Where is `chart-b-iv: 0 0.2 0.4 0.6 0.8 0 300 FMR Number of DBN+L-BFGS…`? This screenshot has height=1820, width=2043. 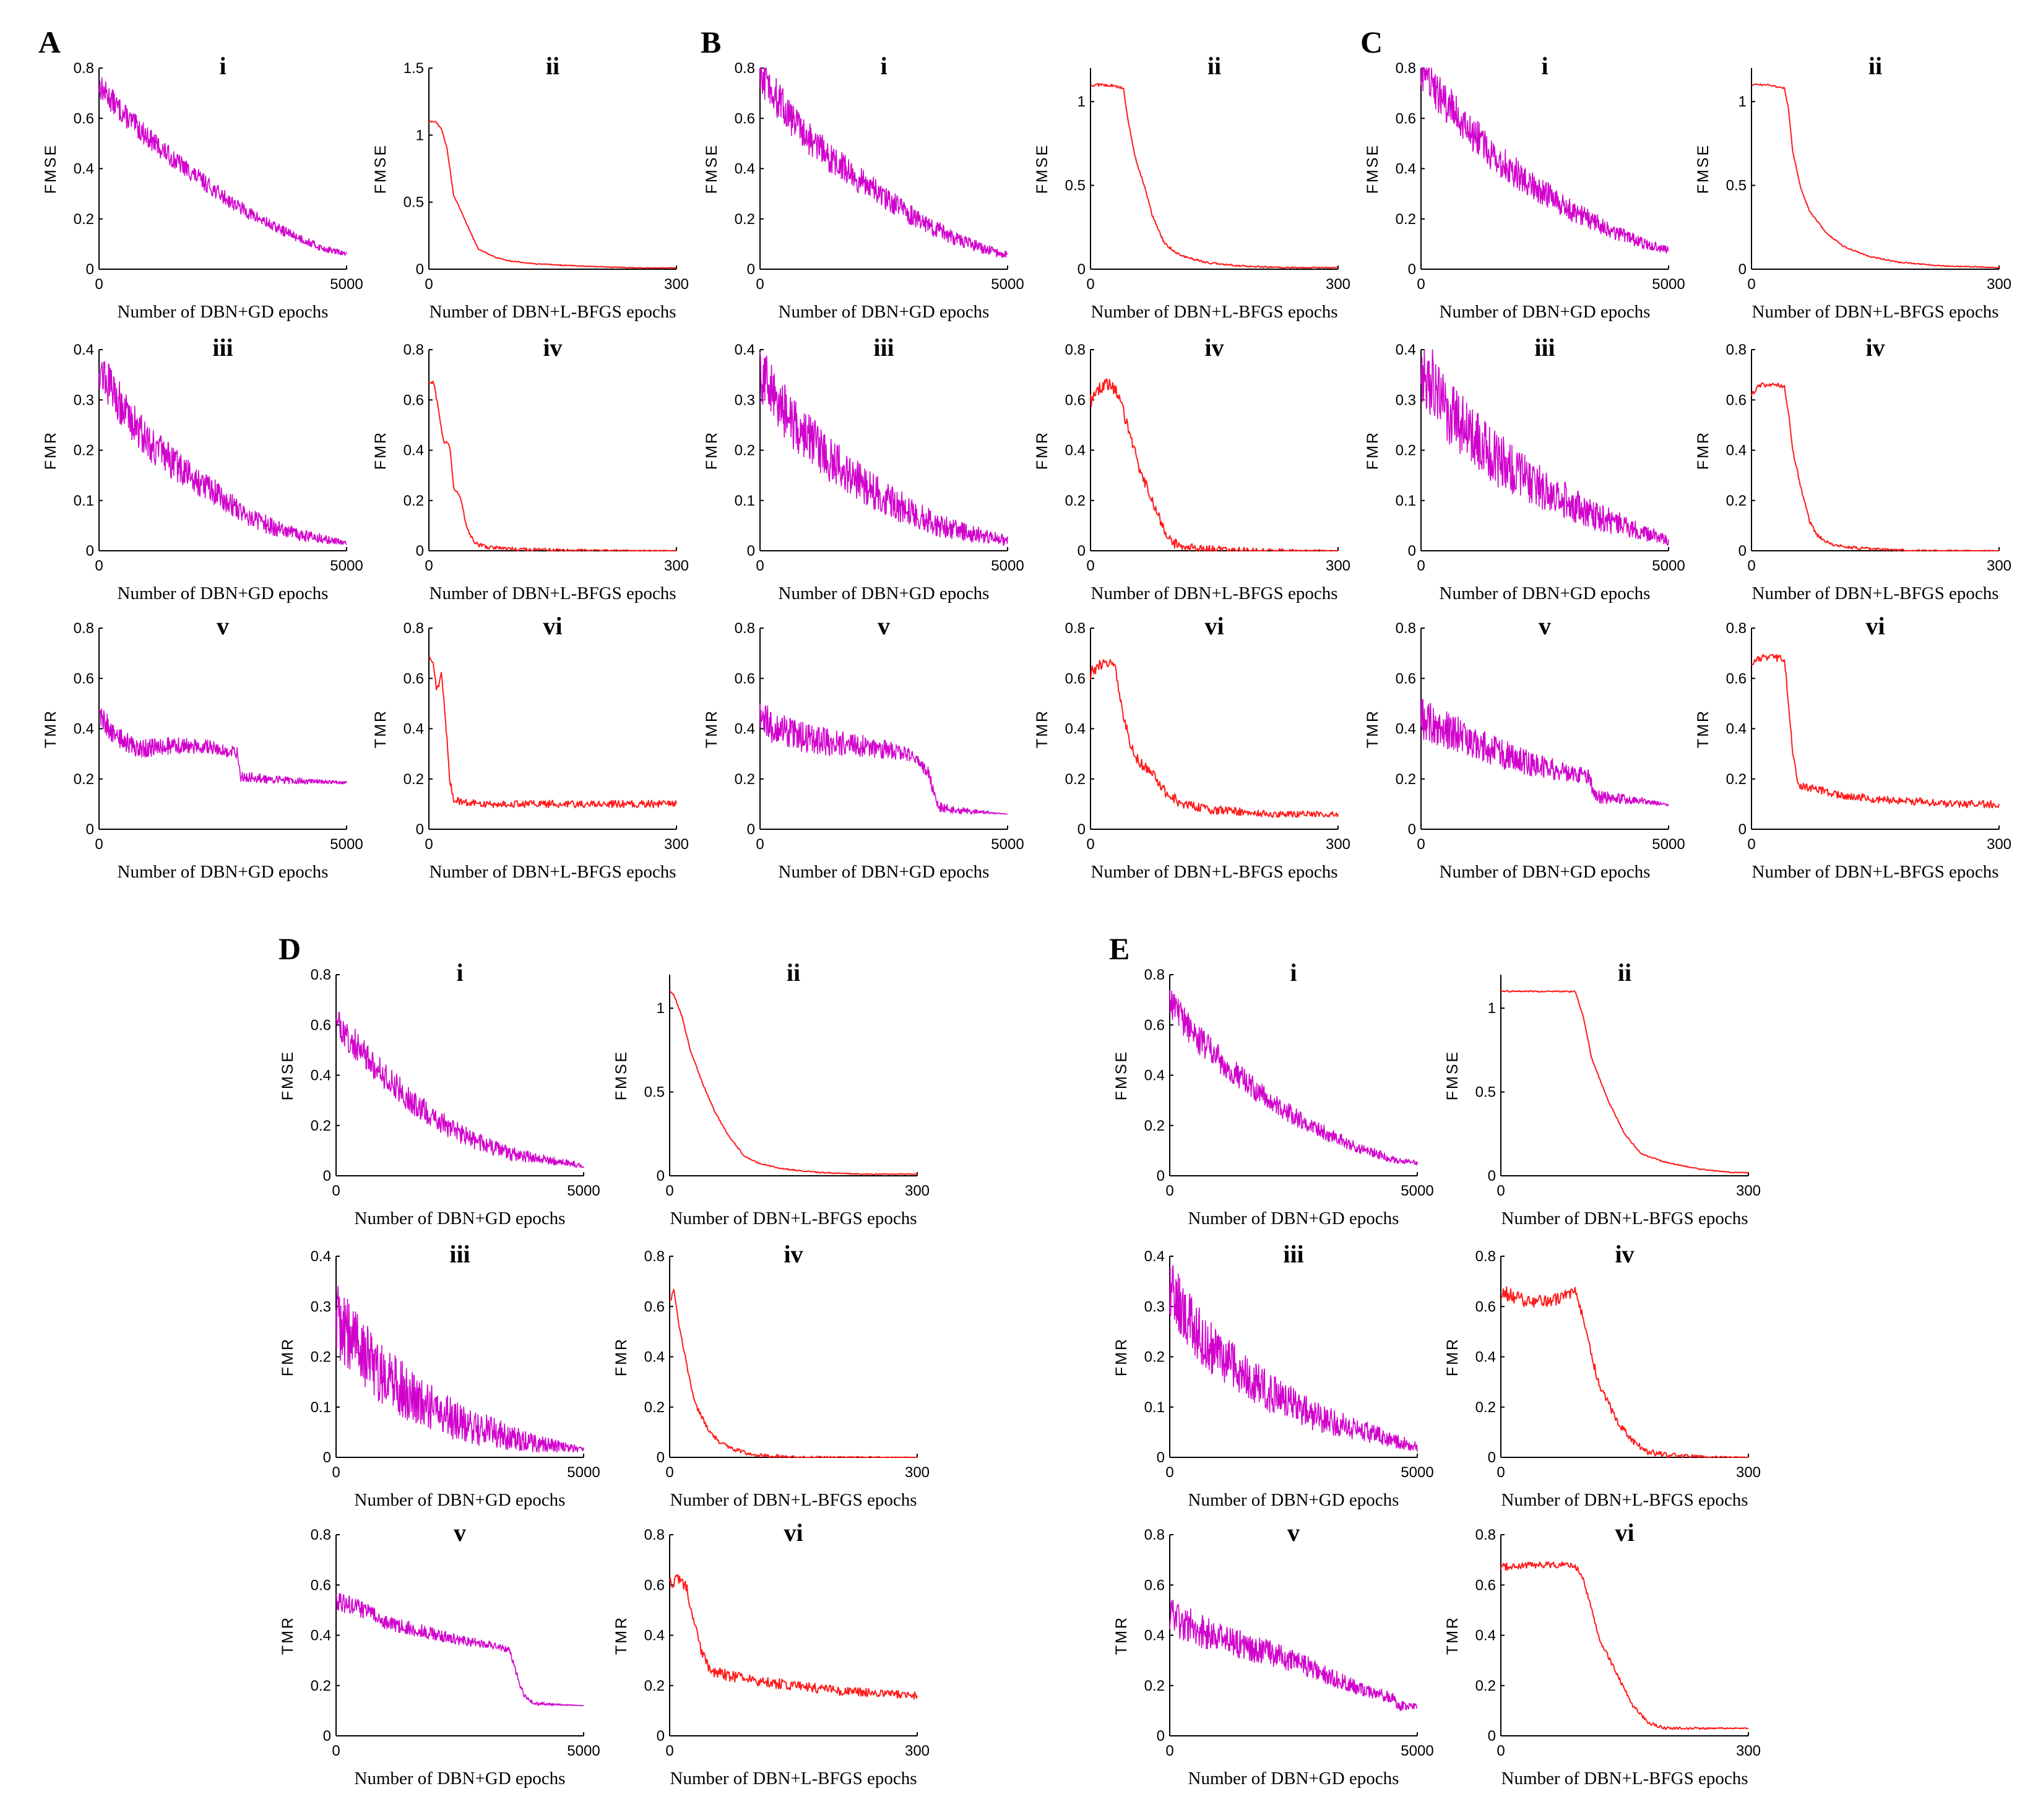
chart-b-iv: 0 0.2 0.4 0.6 0.8 0 300 FMR Number of DBN+L-BFGS… is located at coordinates (1192, 468).